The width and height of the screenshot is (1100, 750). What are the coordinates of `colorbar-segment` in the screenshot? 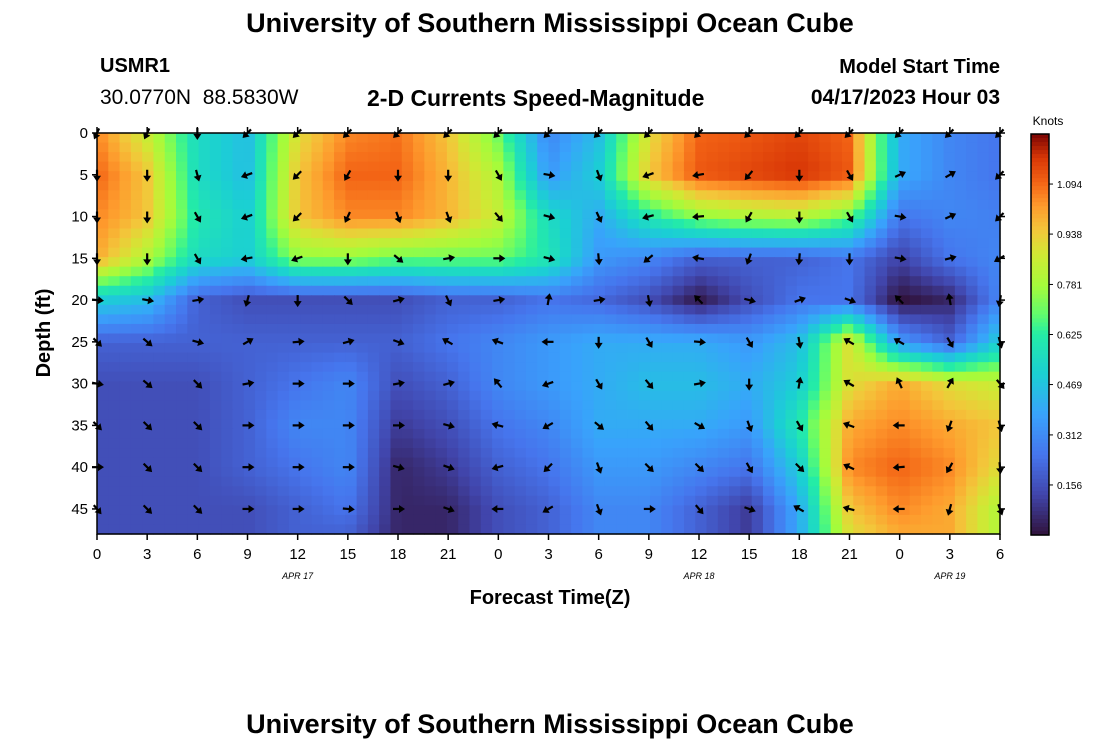 It's located at (1040, 172).